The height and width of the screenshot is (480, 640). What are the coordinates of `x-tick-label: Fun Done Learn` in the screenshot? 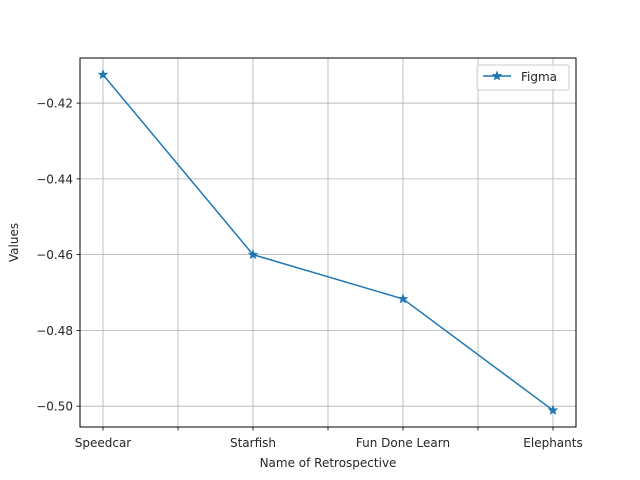 It's located at (403, 443).